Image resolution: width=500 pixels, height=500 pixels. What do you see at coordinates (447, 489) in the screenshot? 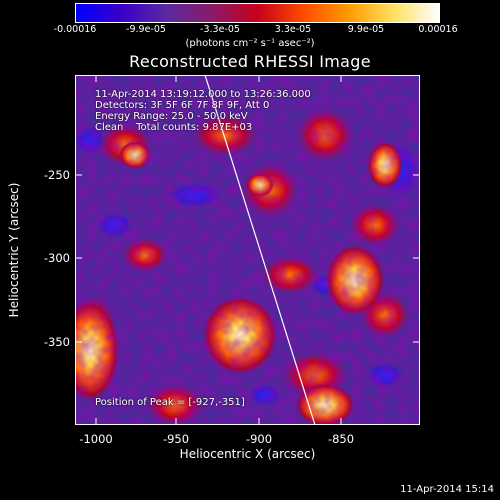
I see `timestamp: 11-Apr-2014 15:14` at bounding box center [447, 489].